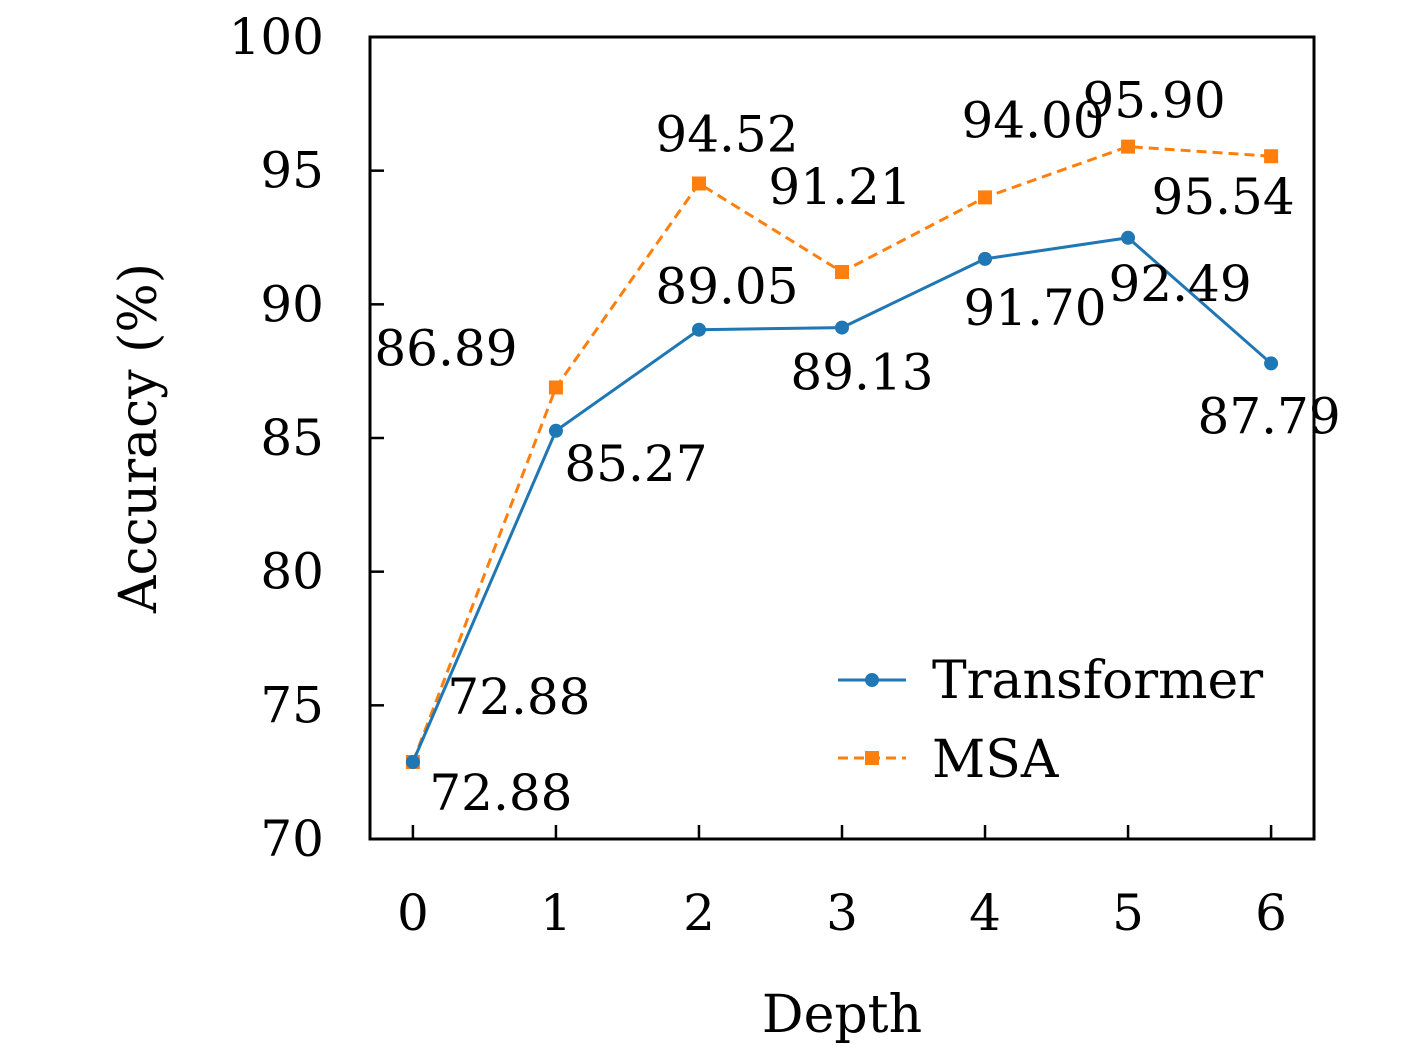  Describe the element at coordinates (699, 913) in the screenshot. I see `x-tick-label: 2` at that location.